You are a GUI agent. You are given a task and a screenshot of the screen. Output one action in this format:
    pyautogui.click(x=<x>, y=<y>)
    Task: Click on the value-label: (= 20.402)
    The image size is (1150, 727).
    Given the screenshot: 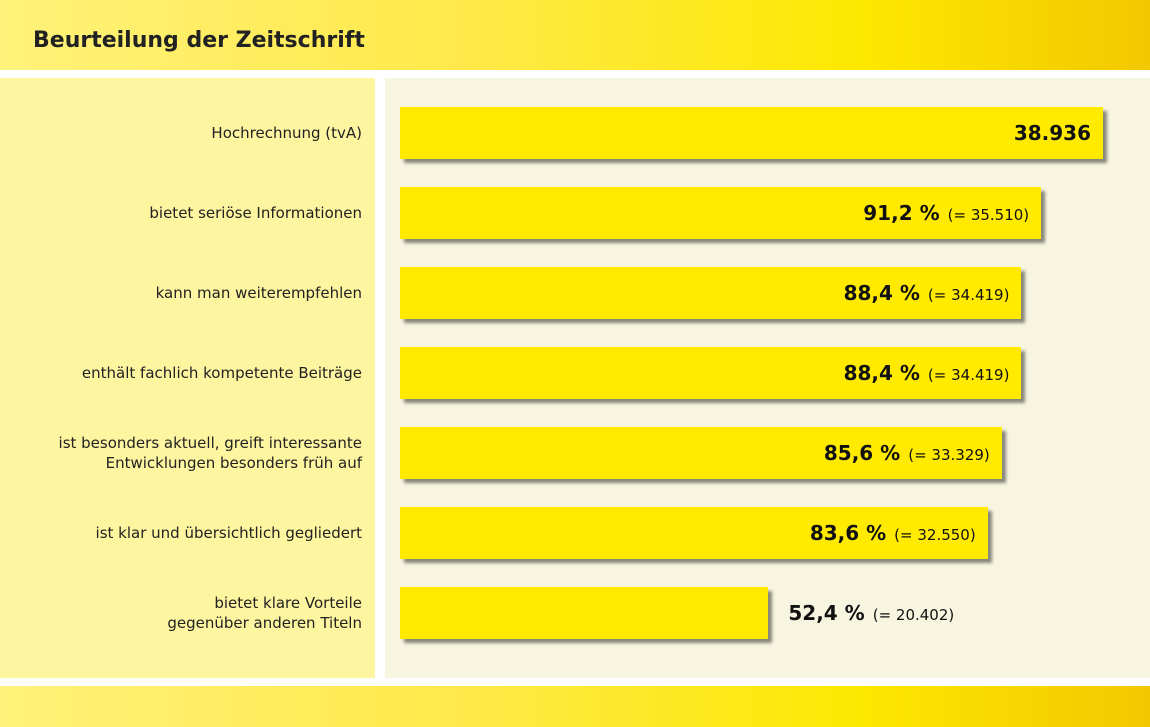 What is the action you would take?
    pyautogui.click(x=913, y=615)
    